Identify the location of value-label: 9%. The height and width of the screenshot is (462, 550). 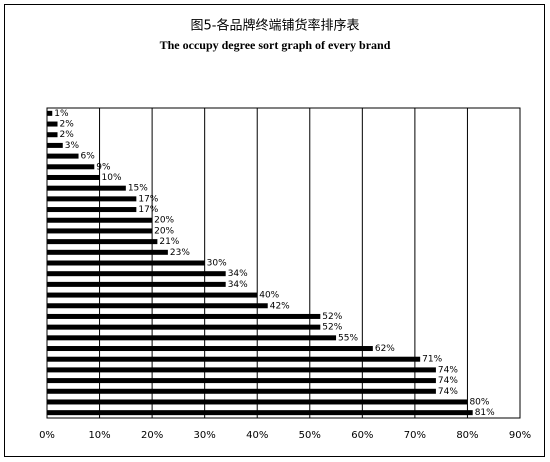
(103, 167).